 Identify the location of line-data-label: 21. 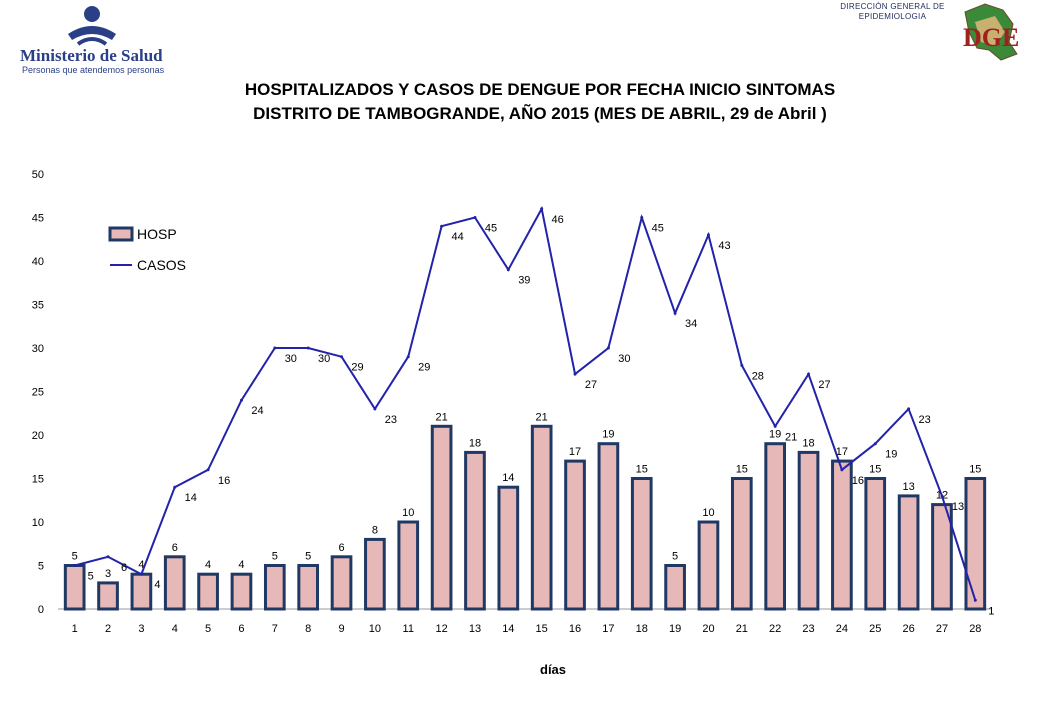
(791, 437).